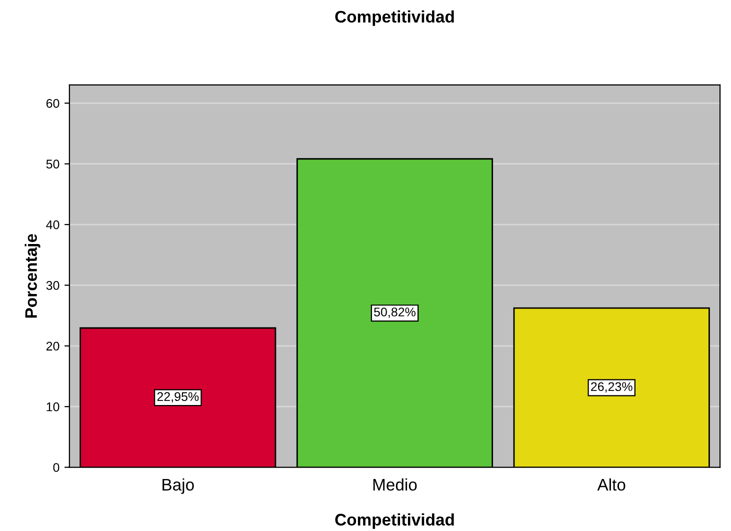 Image resolution: width=731 pixels, height=531 pixels. What do you see at coordinates (178, 397) in the screenshot?
I see `data-label: 22,95%` at bounding box center [178, 397].